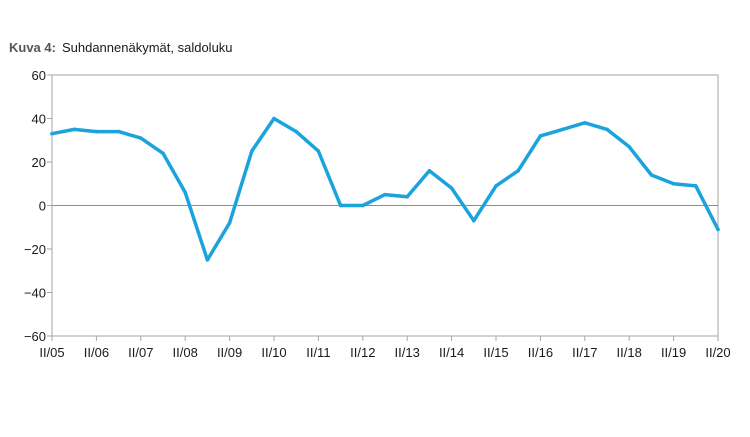 The image size is (750, 437). What do you see at coordinates (185, 352) in the screenshot?
I see `x-tick-label: II/08` at bounding box center [185, 352].